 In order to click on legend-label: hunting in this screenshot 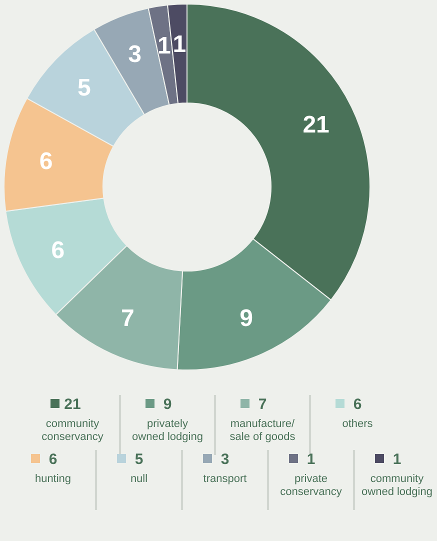, I will do `click(53, 479)`.